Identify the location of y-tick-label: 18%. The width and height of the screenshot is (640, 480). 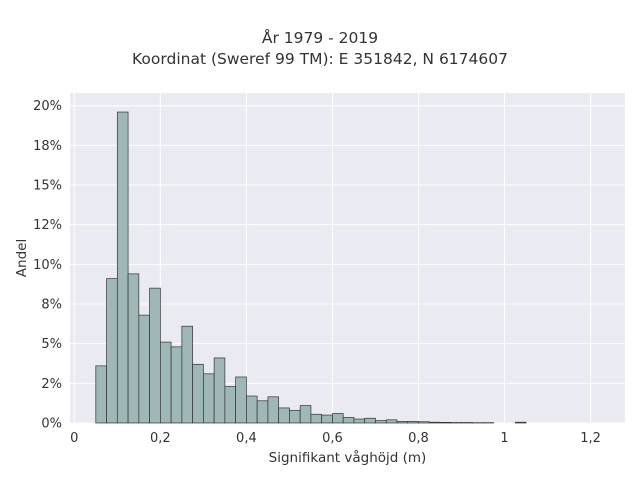
(47, 146).